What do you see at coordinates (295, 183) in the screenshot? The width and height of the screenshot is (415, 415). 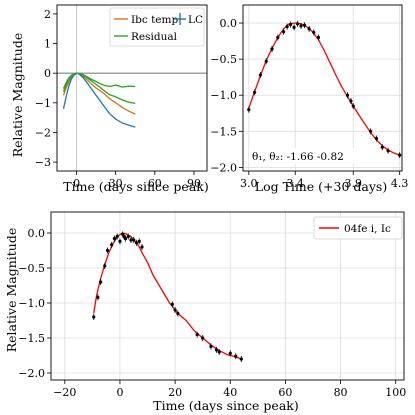 I see `b-xtick-label: 3.4` at bounding box center [295, 183].